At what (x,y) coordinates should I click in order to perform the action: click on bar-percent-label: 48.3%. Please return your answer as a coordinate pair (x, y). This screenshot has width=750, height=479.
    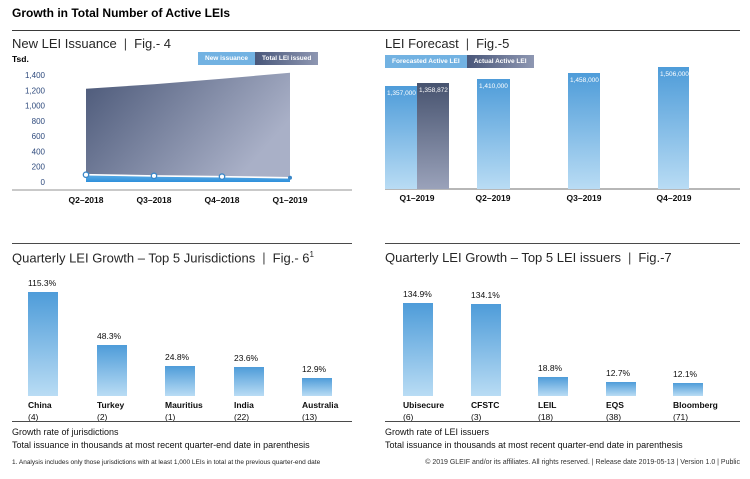
    Looking at the image, I should click on (109, 336).